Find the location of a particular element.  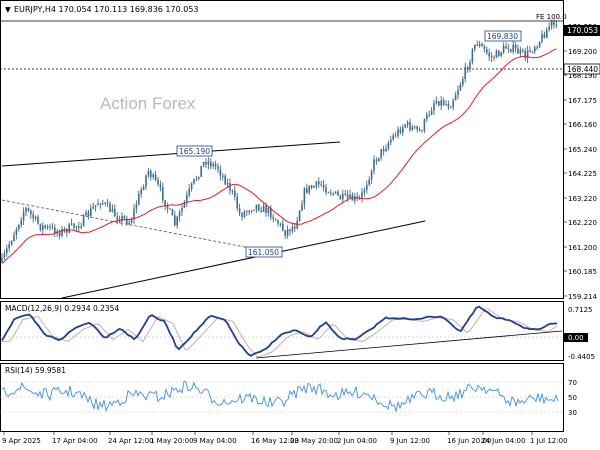

rsi-axis-70: 70 is located at coordinates (572, 383).